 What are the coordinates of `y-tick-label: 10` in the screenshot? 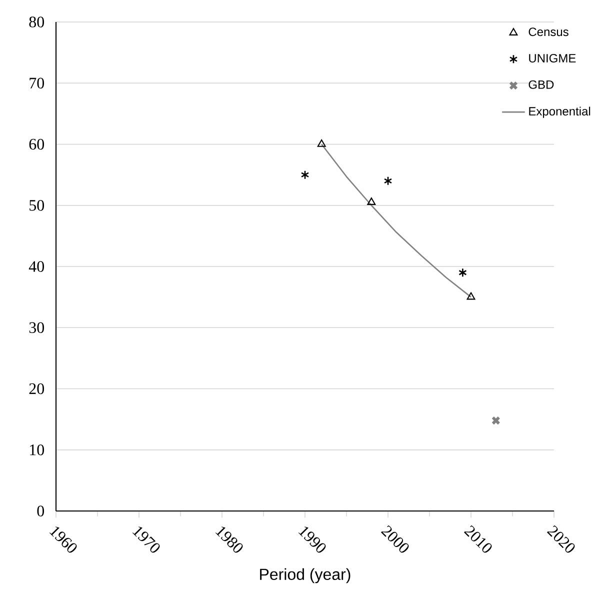 It's located at (37, 450).